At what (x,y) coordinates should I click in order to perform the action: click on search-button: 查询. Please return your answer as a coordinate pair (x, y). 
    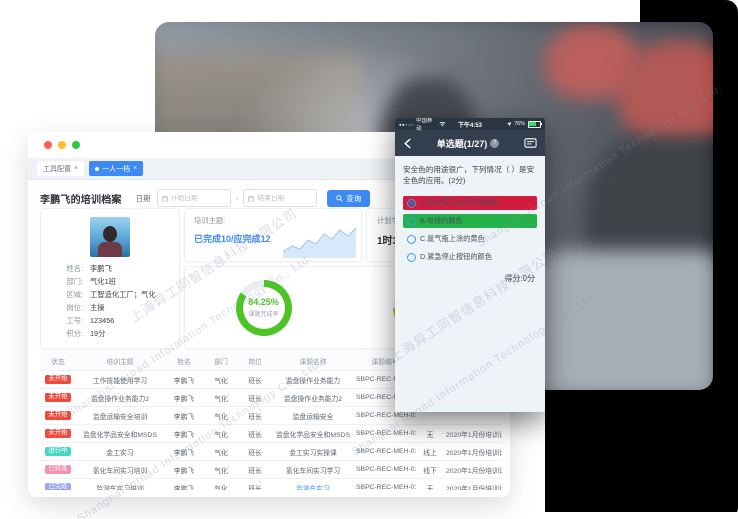
    Looking at the image, I should click on (349, 198).